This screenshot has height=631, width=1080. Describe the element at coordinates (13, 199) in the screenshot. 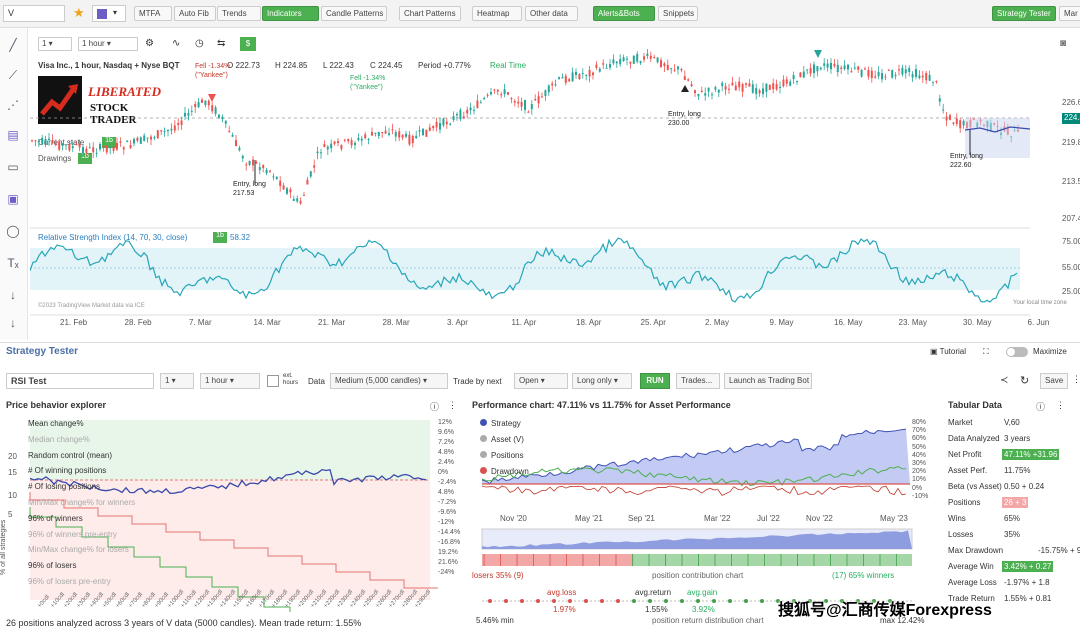

I see `brush-icon: ▣` at that location.